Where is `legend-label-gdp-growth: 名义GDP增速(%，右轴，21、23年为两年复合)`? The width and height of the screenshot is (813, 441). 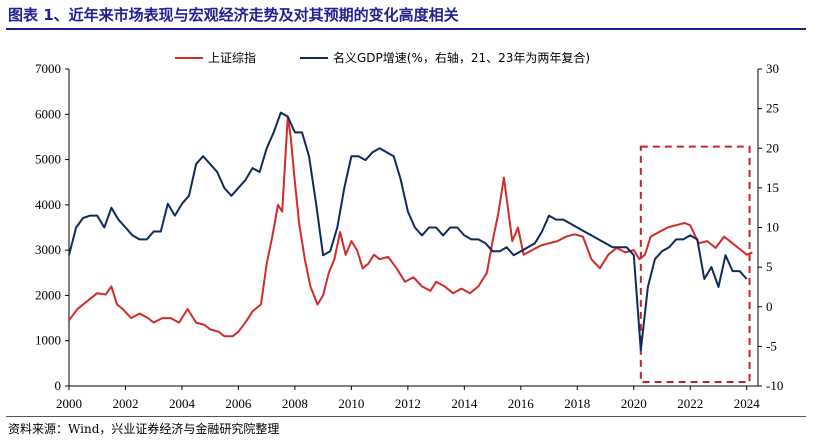
legend-label-gdp-growth: 名义GDP增速(%，右轴，21、23年为两年复合) is located at coordinates (461, 57).